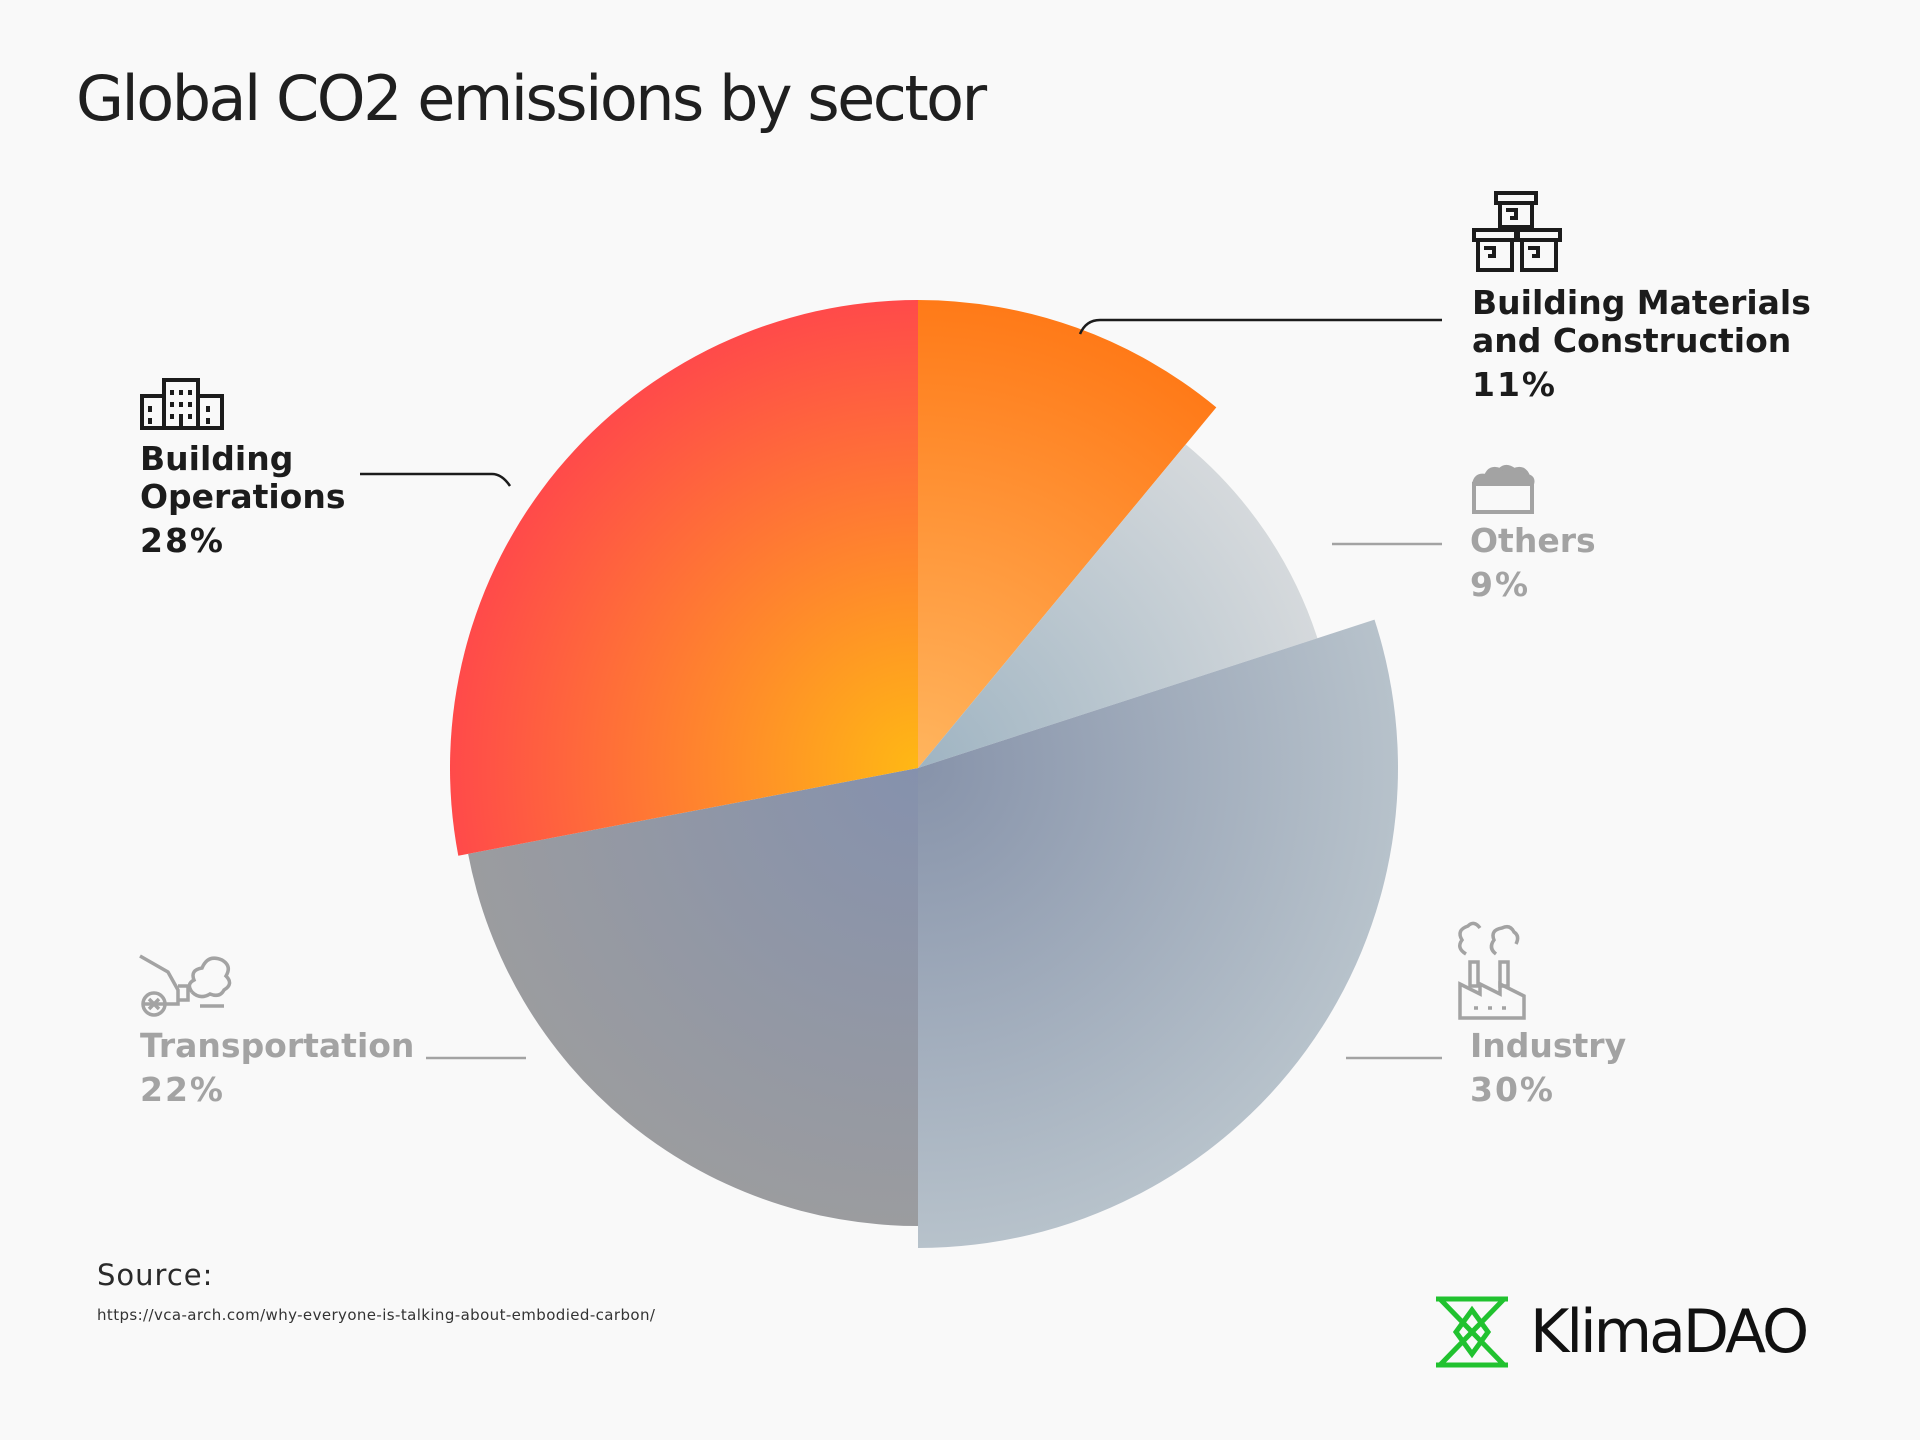 The height and width of the screenshot is (1440, 1920). Describe the element at coordinates (693, 997) in the screenshot. I see `pie-slice-transportation` at that location.